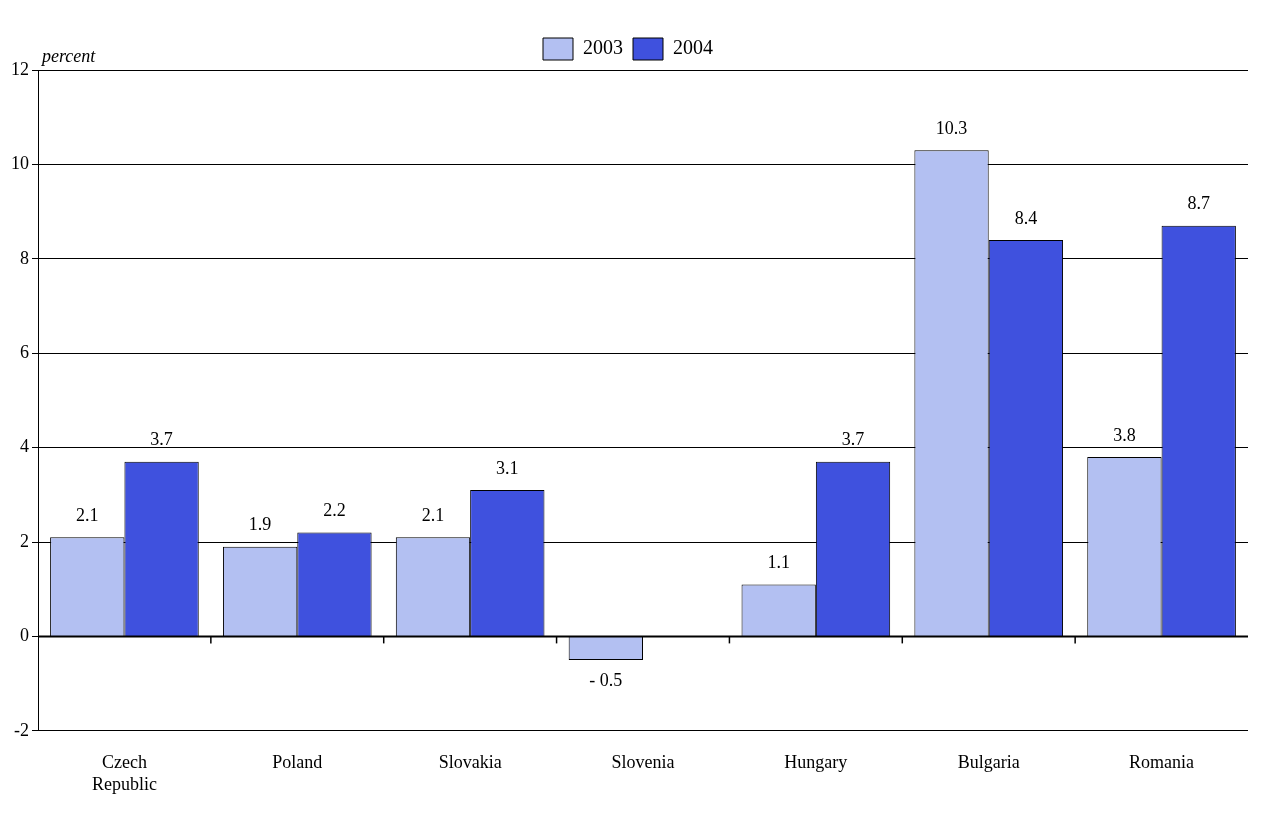 This screenshot has width=1268, height=830. Describe the element at coordinates (124, 773) in the screenshot. I see `x-tick-label: Czech Republic` at that location.